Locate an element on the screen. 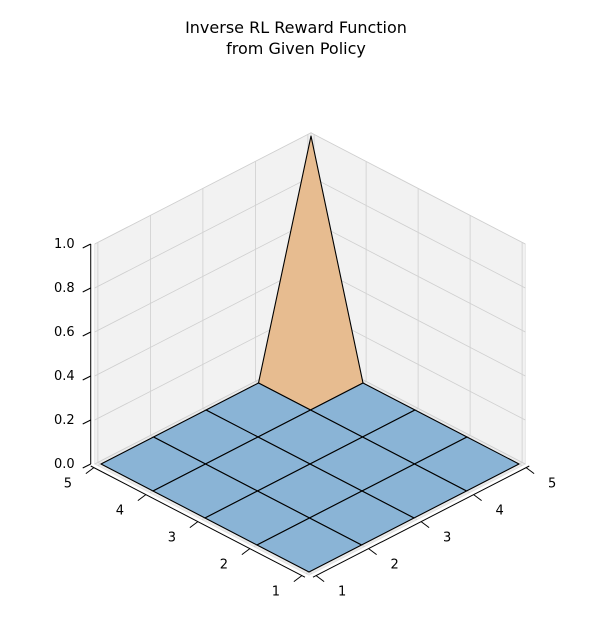 The image size is (592, 622). z-tick-label: 0.2 is located at coordinates (64, 420).